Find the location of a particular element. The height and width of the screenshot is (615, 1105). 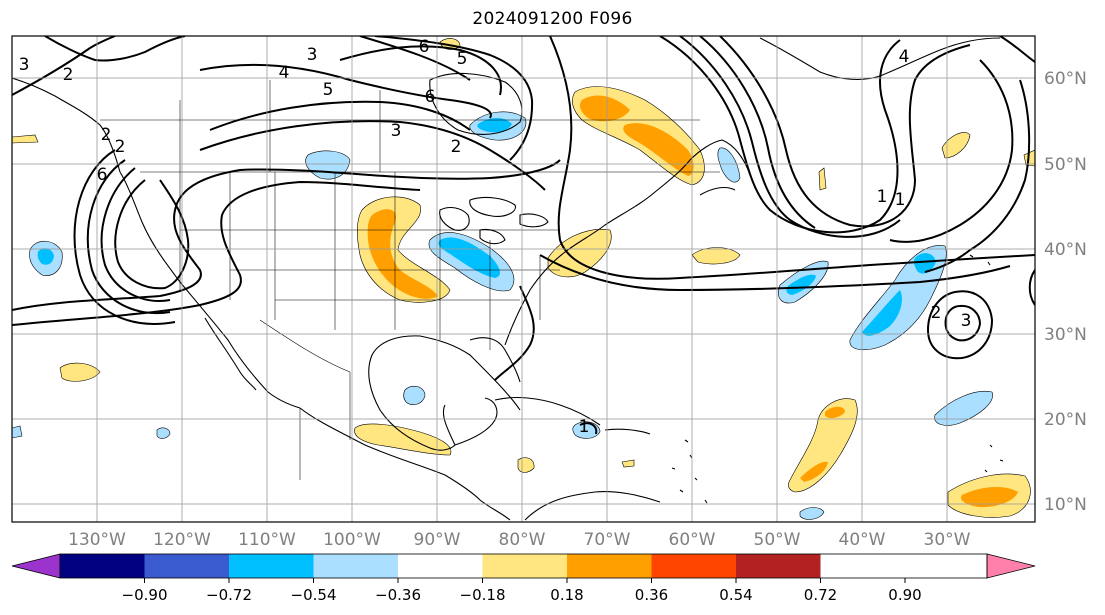

lat-label-40n: 40°N is located at coordinates (1065, 250).